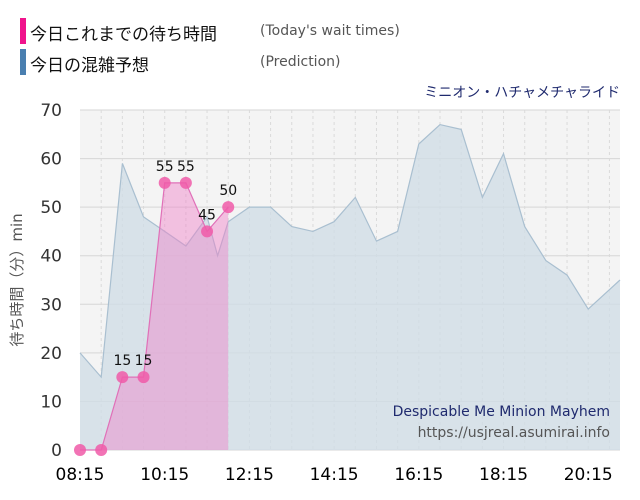 The height and width of the screenshot is (500, 640). I want to click on y-tick-label: 20, so click(51, 354).